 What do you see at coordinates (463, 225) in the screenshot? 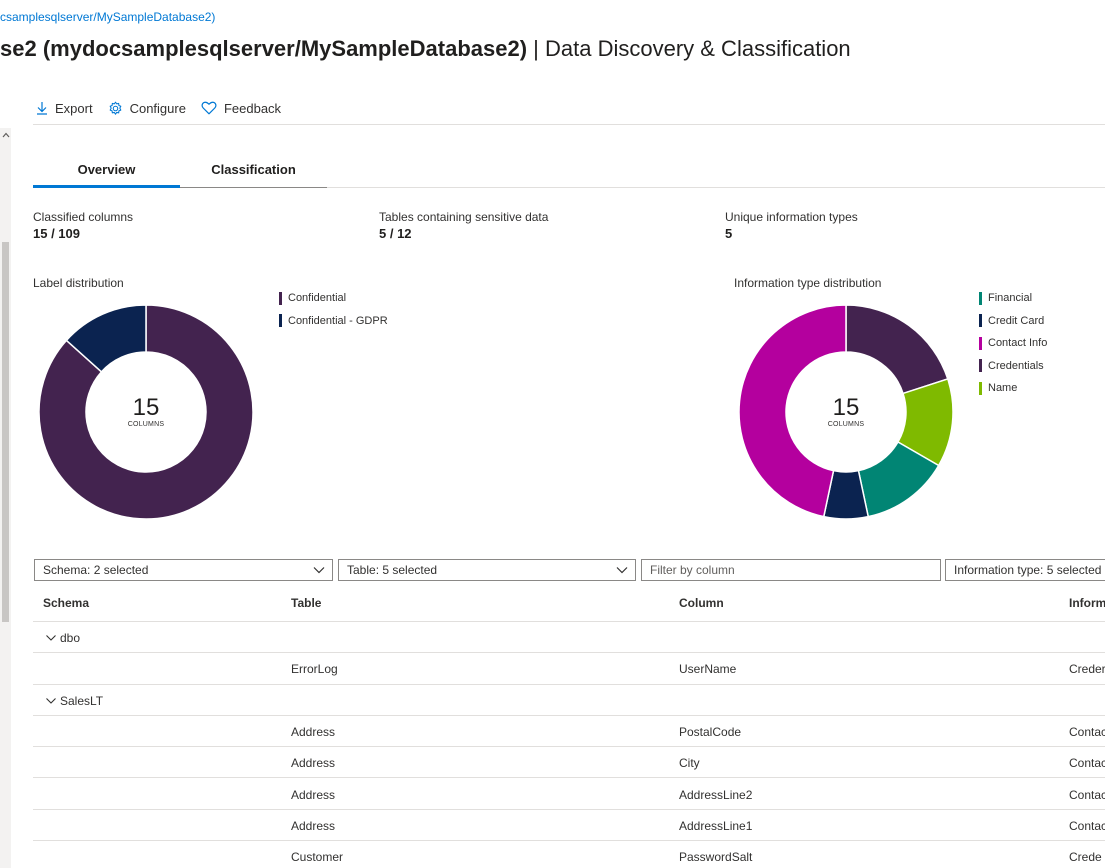
I see `stat-tables-sensitive: Tables containing sensitive data 5 / 12` at bounding box center [463, 225].